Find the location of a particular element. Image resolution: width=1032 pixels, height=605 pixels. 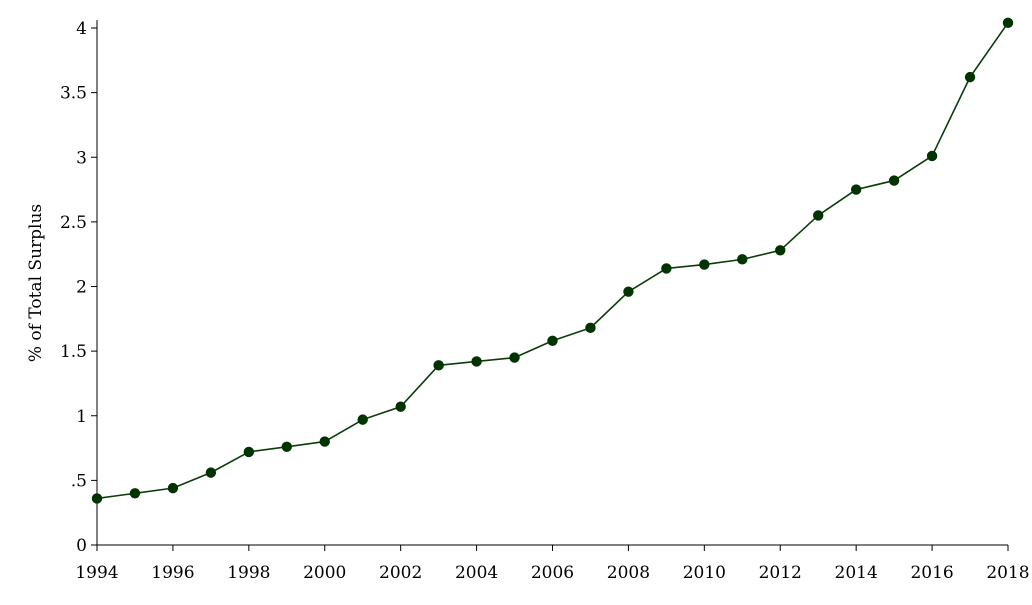

y-tick-label: 1.5 is located at coordinates (73, 352).